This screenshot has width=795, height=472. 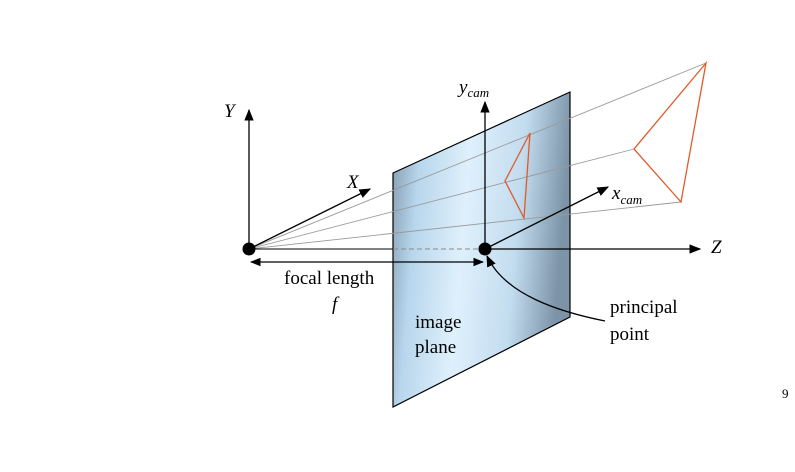 I want to click on camera-center, so click(x=249, y=249).